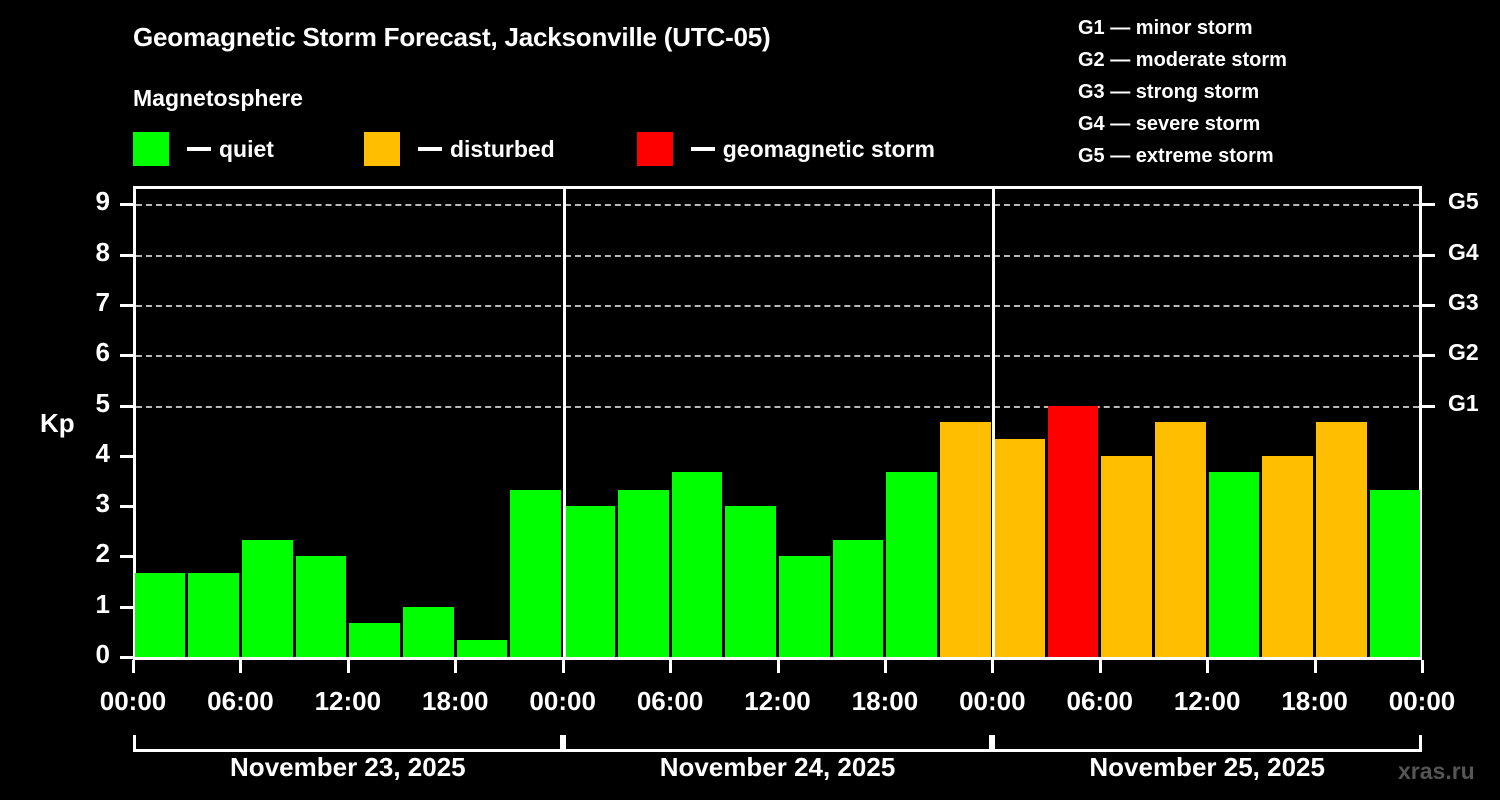  What do you see at coordinates (1428, 205) in the screenshot?
I see `g-tick-G5` at bounding box center [1428, 205].